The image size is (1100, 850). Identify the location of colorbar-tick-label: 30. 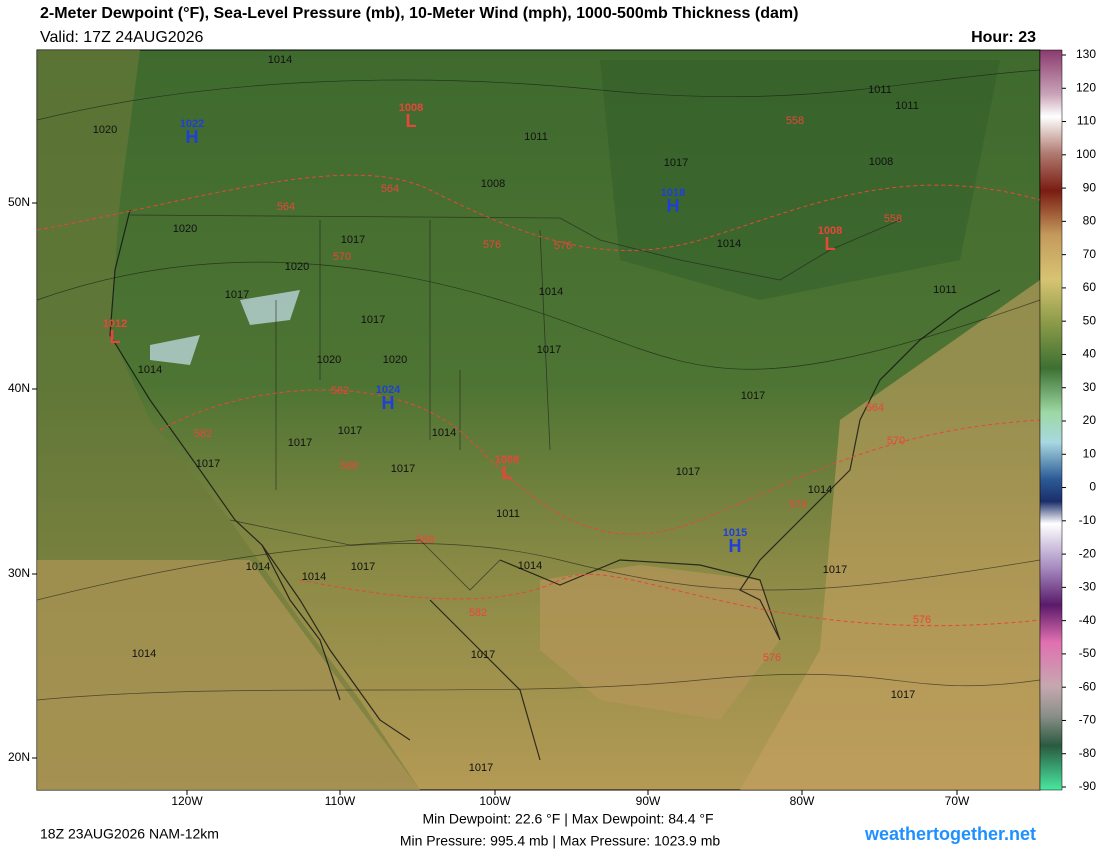
(1090, 387).